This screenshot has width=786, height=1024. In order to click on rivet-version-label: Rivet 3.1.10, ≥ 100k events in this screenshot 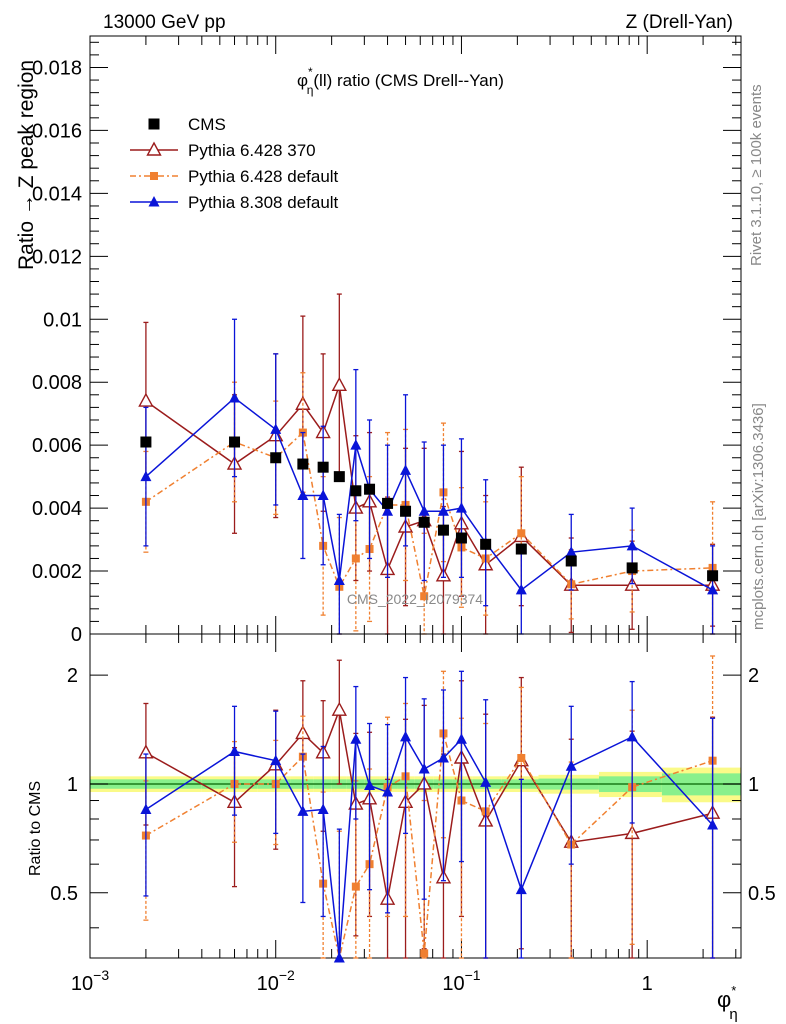, I will do `click(756, 175)`.